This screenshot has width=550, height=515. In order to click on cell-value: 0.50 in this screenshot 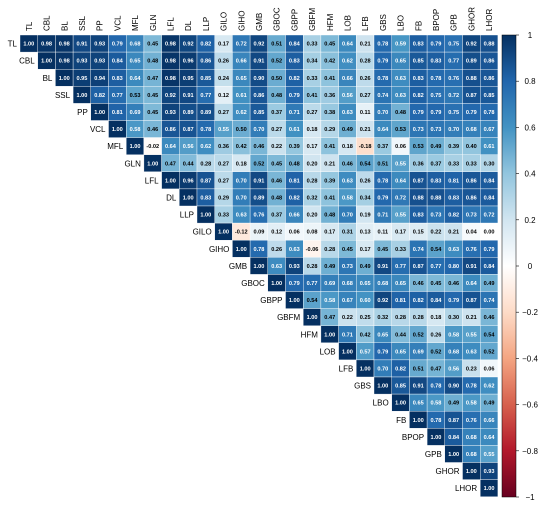, I will do `click(276, 79)`.